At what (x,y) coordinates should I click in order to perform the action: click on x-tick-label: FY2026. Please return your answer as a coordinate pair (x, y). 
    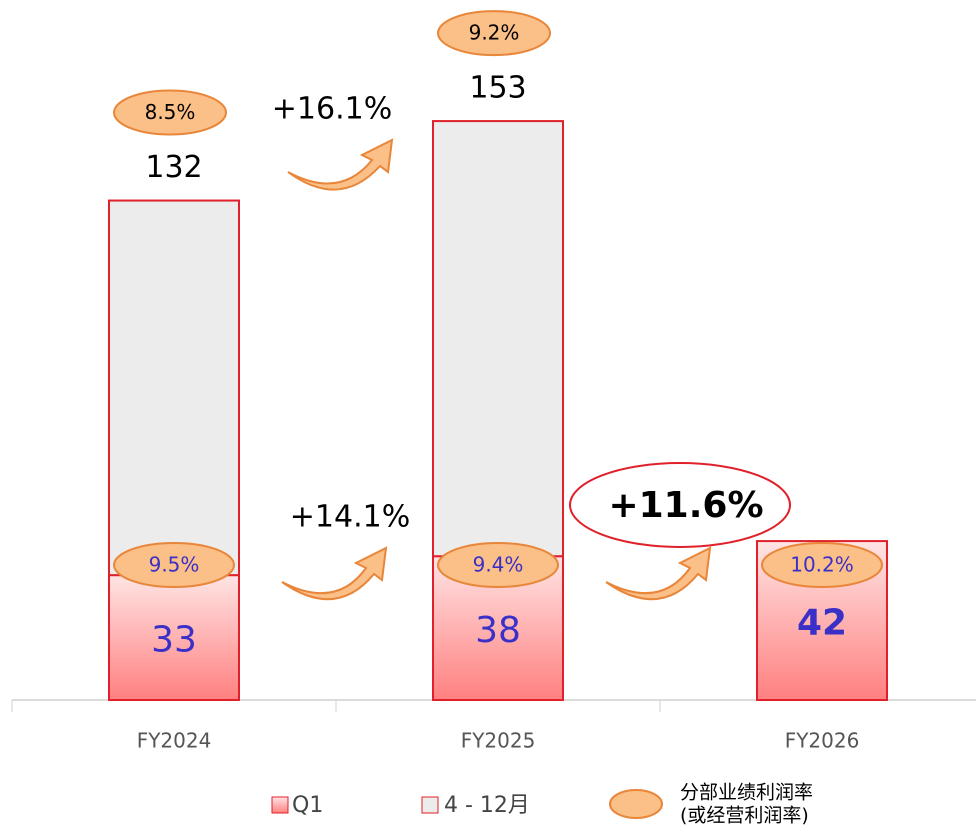
    Looking at the image, I should click on (822, 741).